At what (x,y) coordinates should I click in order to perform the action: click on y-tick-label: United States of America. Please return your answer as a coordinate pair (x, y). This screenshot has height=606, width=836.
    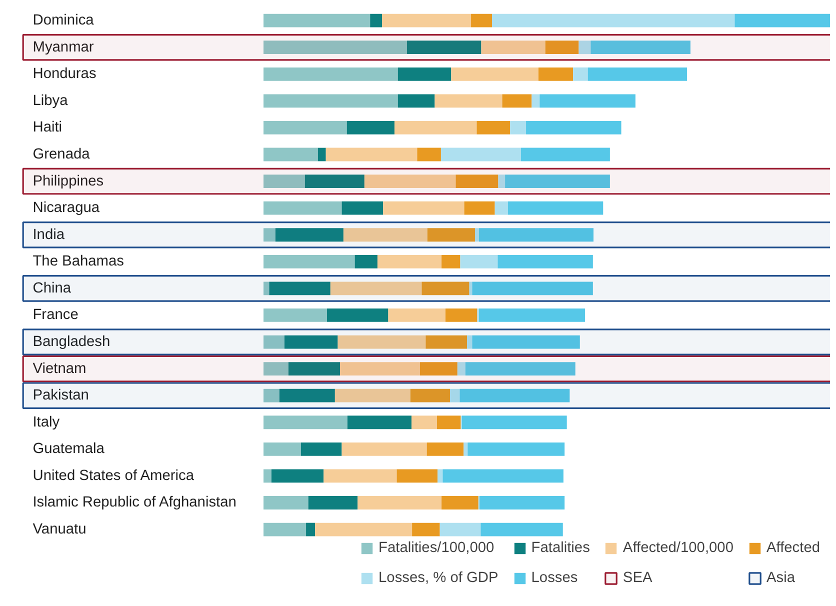
    Looking at the image, I should click on (113, 476).